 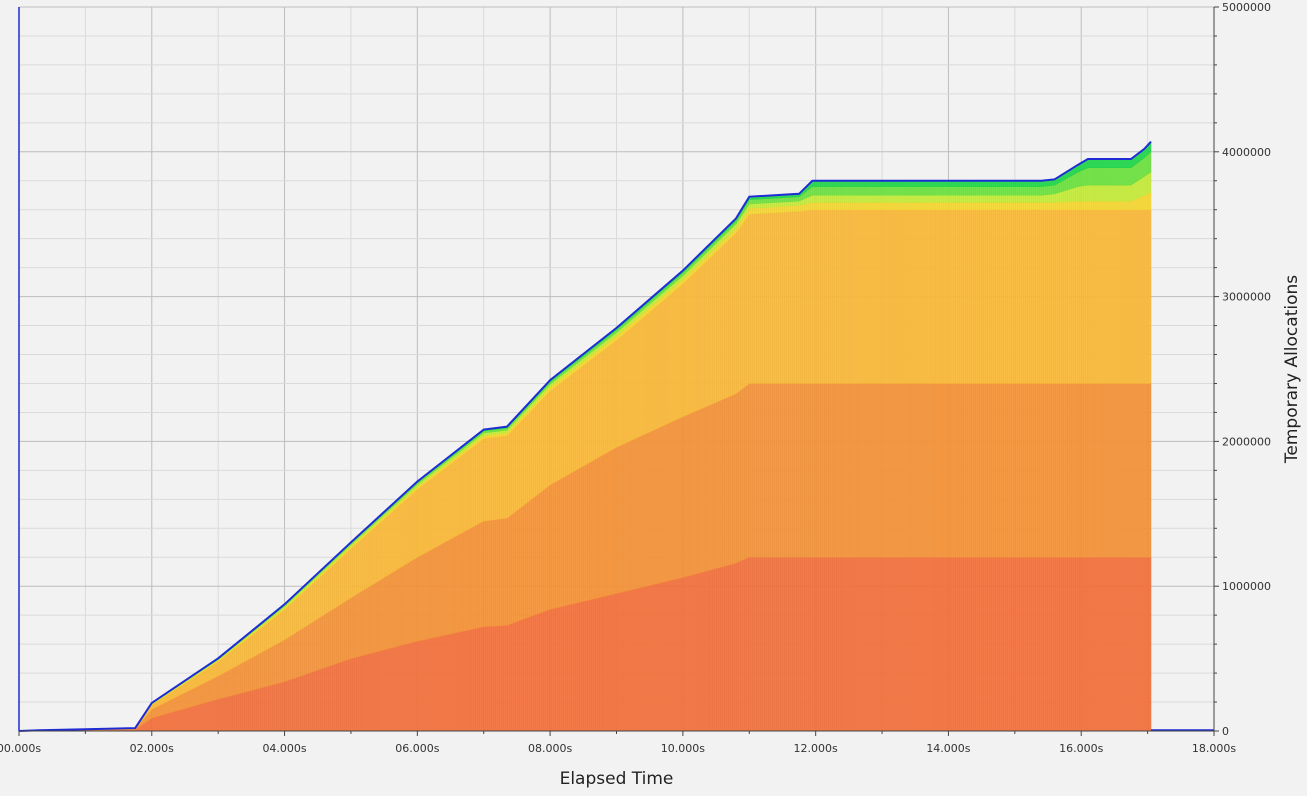 What do you see at coordinates (550, 748) in the screenshot?
I see `x-tick-label: 08.000s` at bounding box center [550, 748].